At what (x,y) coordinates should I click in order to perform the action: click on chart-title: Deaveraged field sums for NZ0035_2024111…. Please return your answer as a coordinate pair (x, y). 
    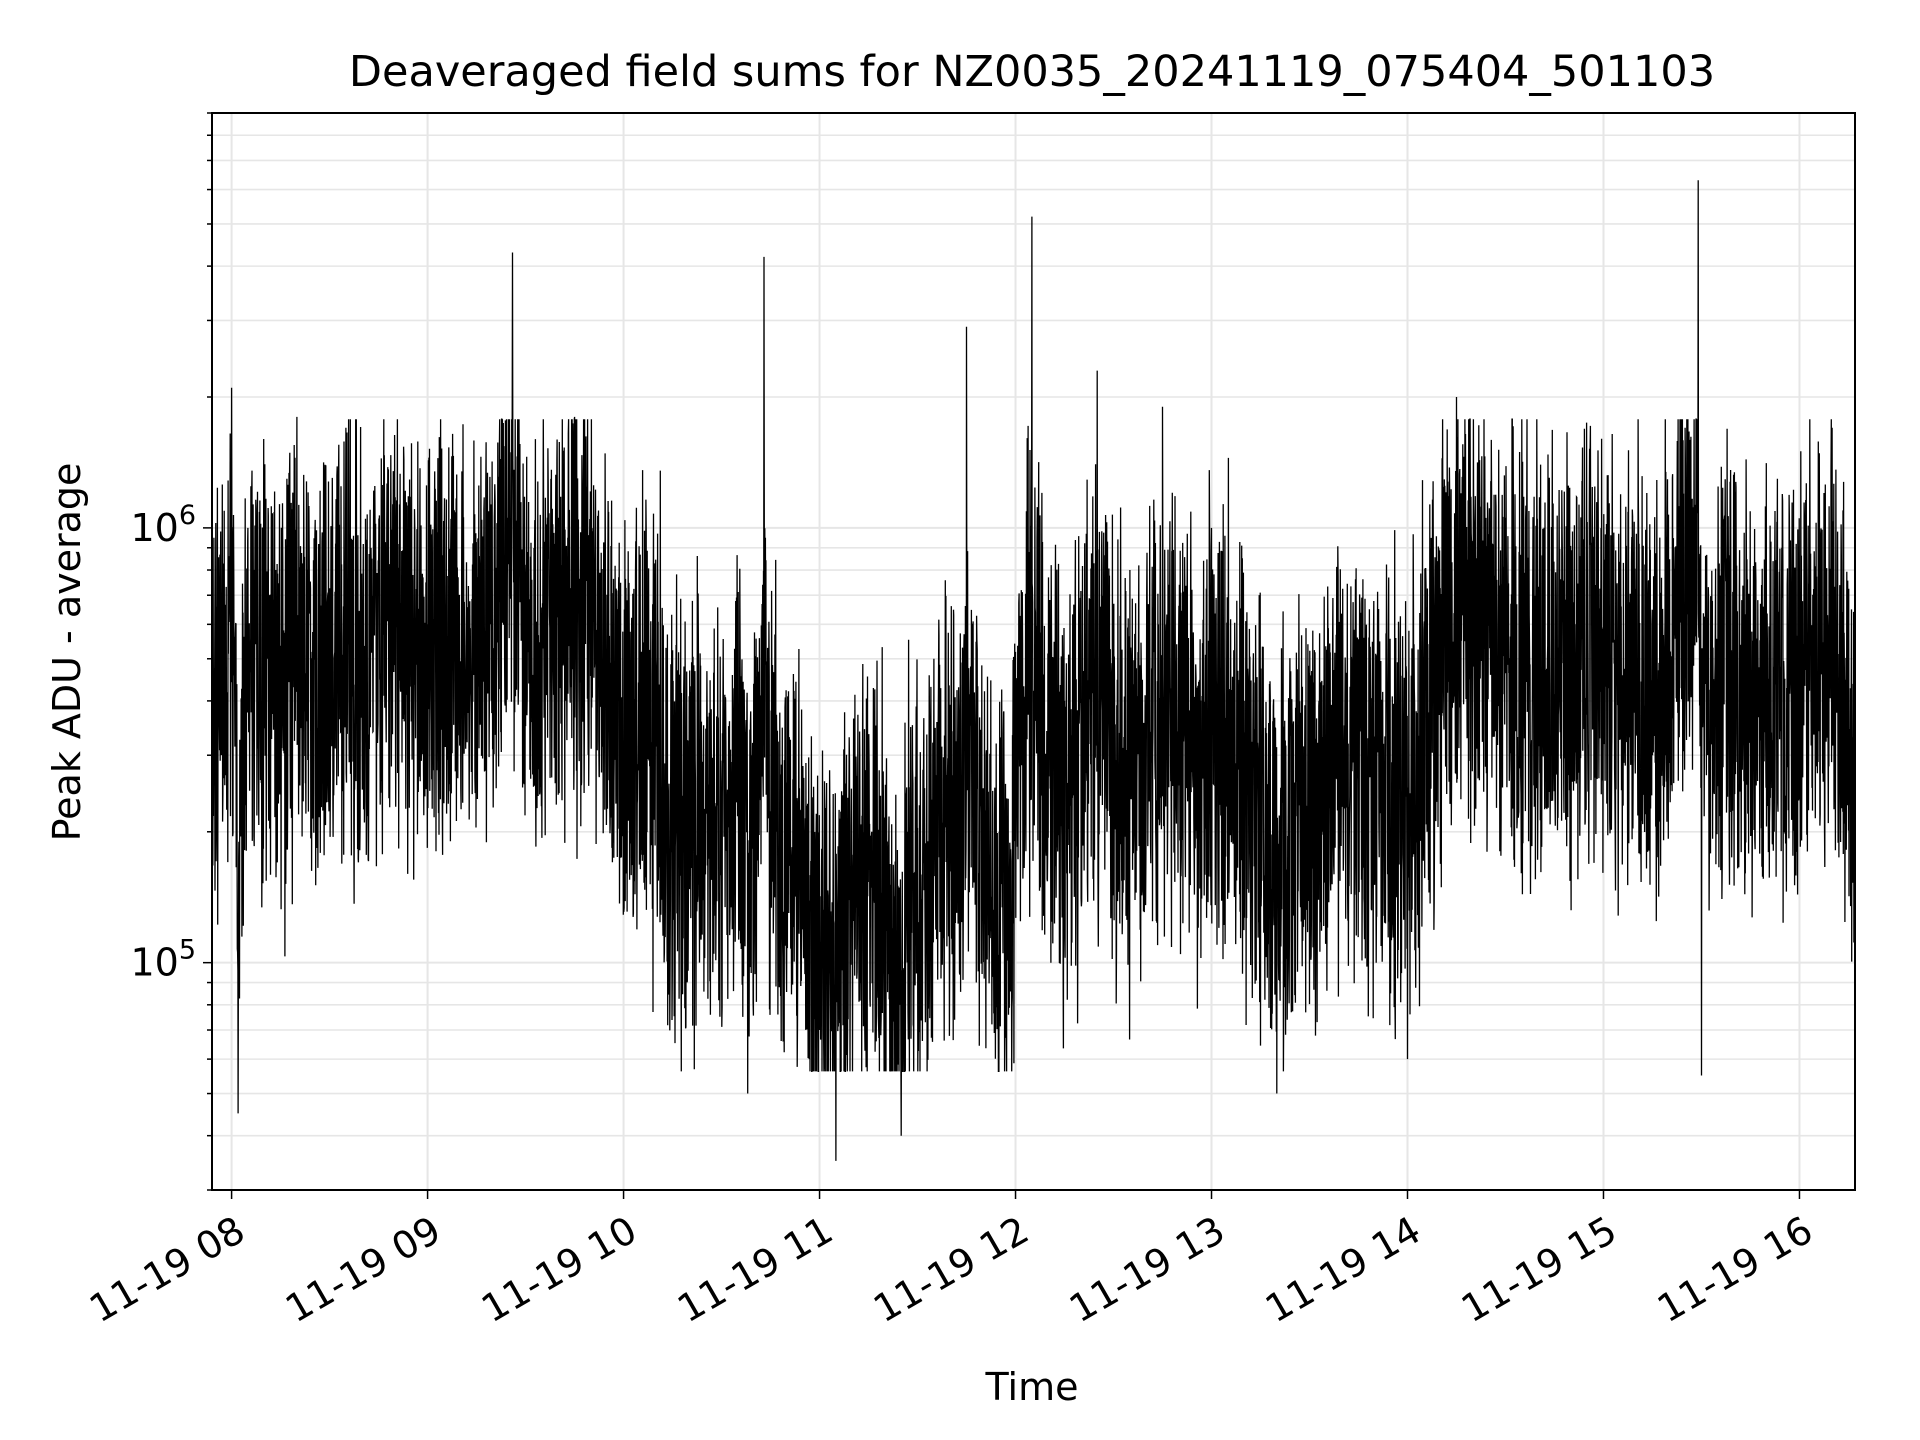
    Looking at the image, I should click on (1032, 72).